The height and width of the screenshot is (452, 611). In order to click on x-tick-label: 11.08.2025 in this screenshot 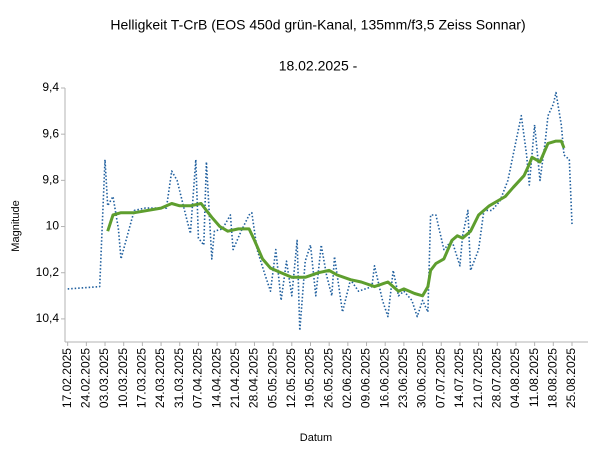, I will do `click(534, 377)`.